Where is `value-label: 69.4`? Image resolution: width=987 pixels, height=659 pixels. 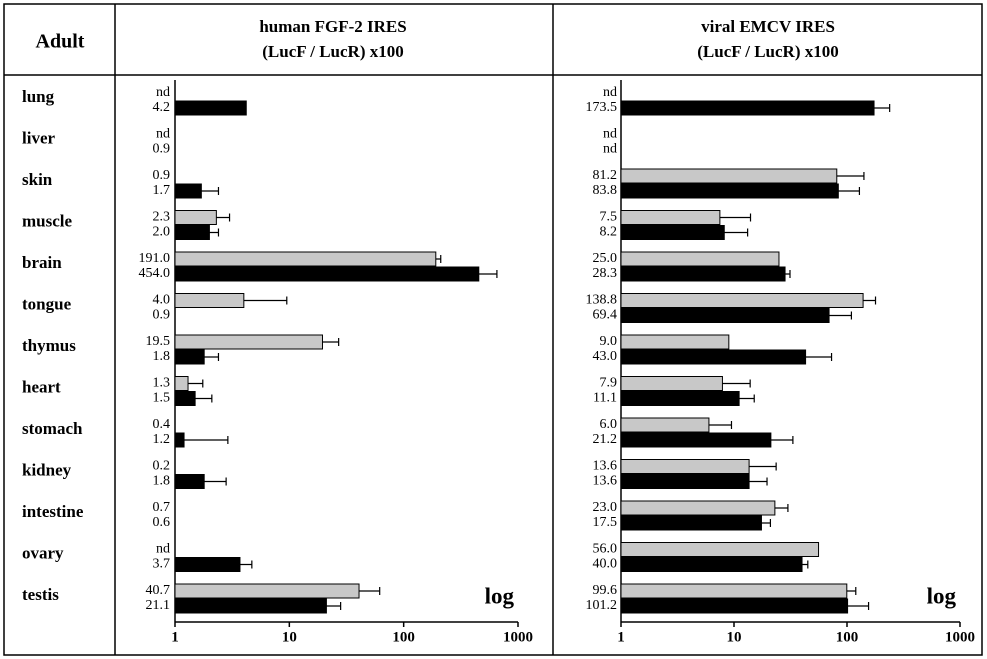 value-label: 69.4 is located at coordinates (605, 315).